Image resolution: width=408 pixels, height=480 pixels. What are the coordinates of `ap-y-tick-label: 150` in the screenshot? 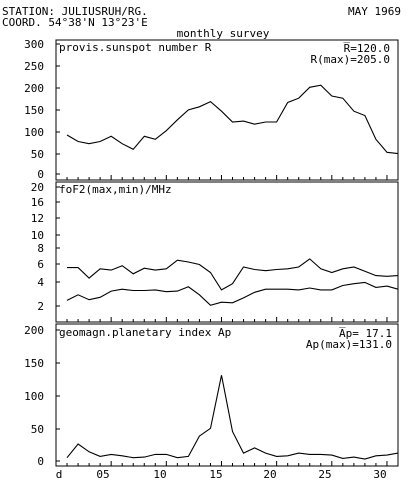 It's located at (34, 363).